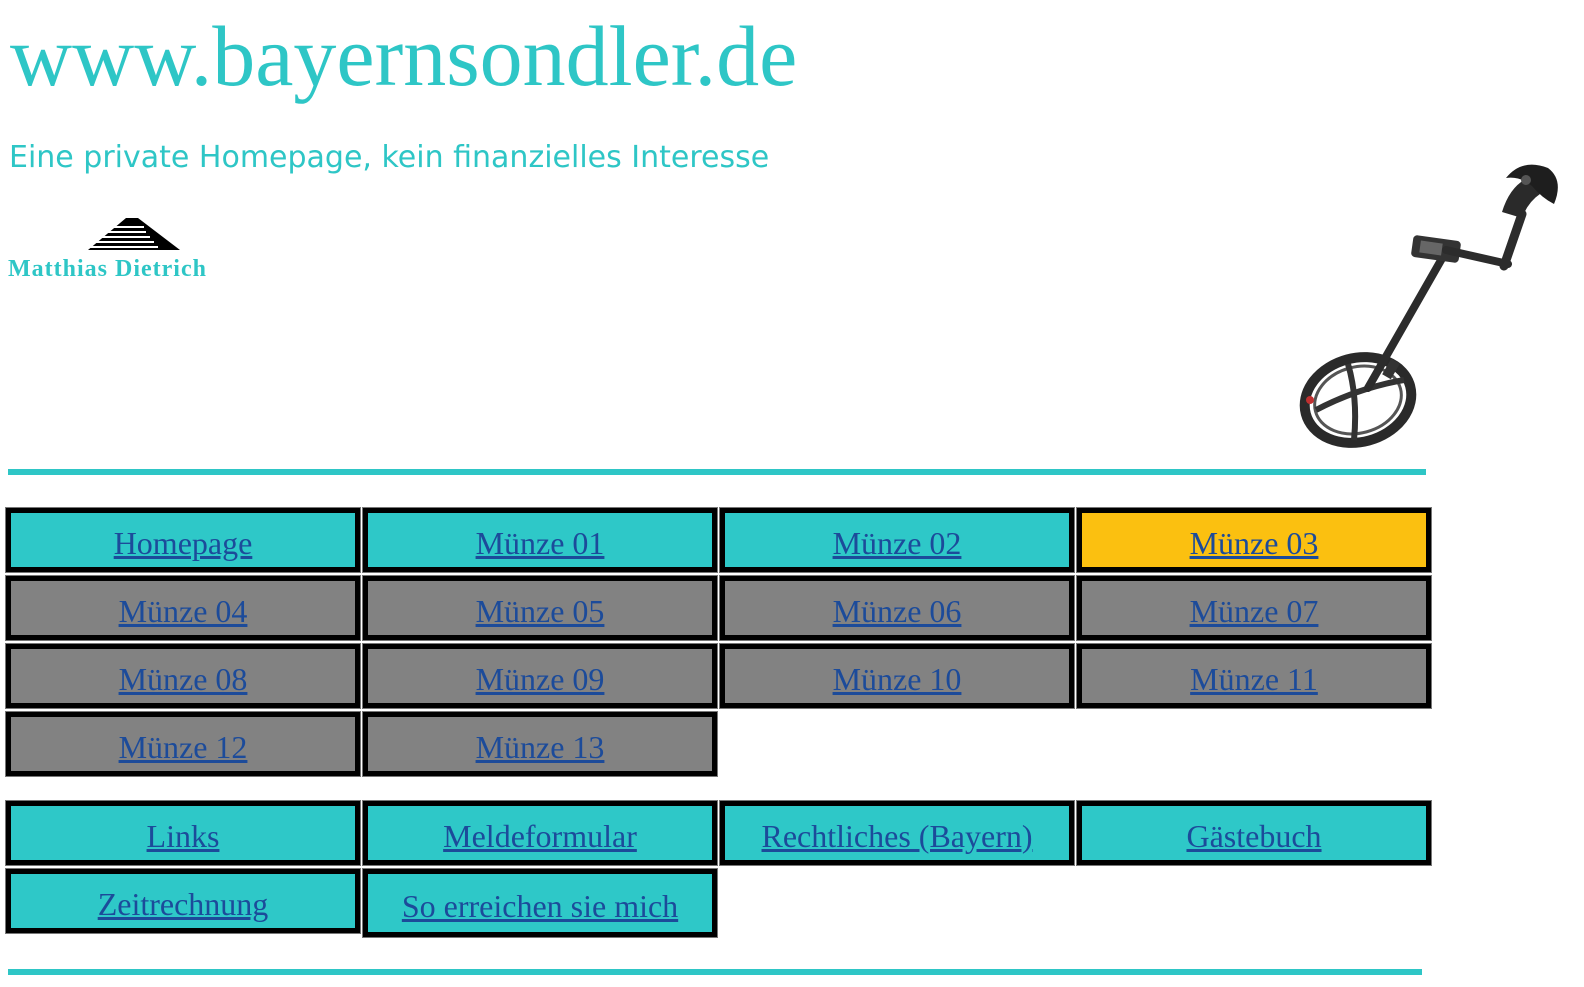 This screenshot has width=1584, height=987. I want to click on logo-name: Matthias Dietrich, so click(107, 269).